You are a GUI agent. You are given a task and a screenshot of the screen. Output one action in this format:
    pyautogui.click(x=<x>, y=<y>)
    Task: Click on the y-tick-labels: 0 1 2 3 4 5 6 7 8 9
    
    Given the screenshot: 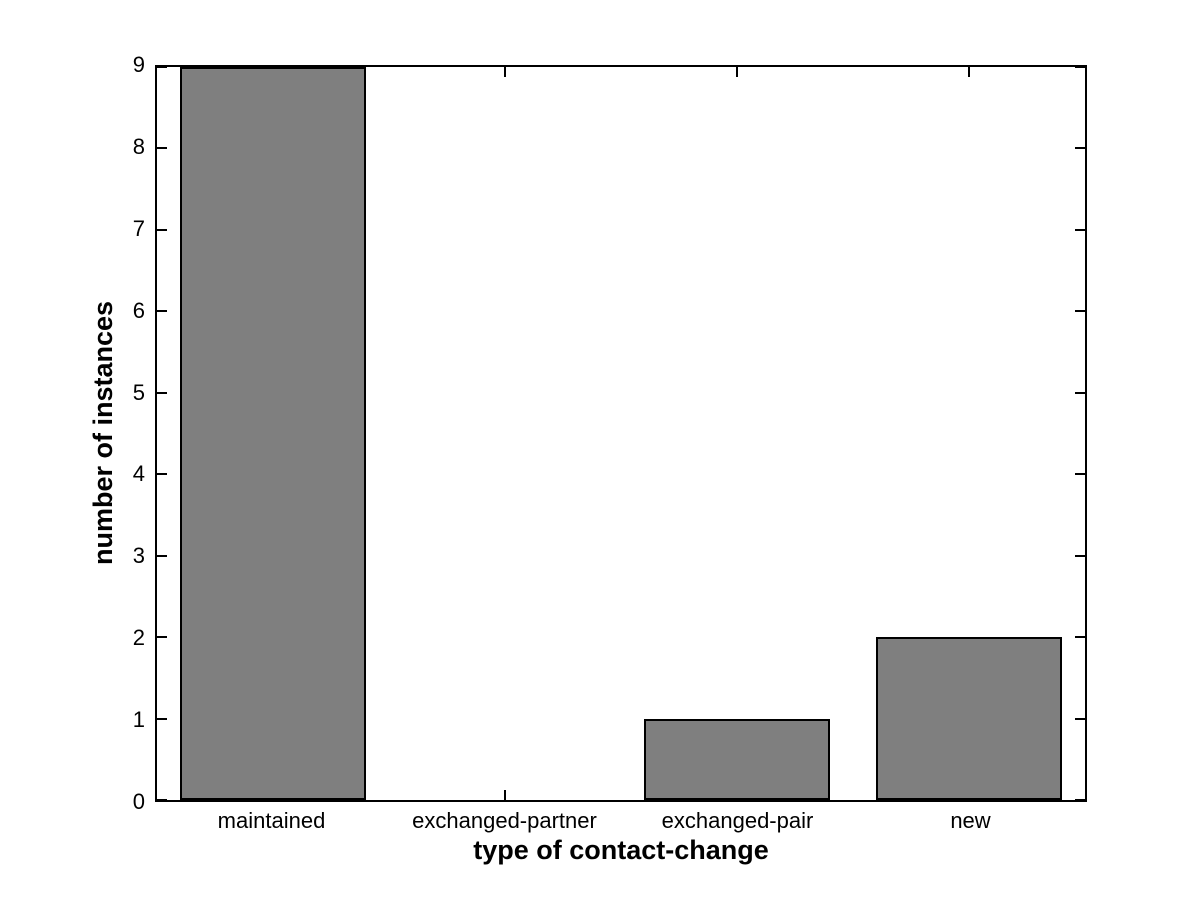 What is the action you would take?
    pyautogui.click(x=72, y=433)
    